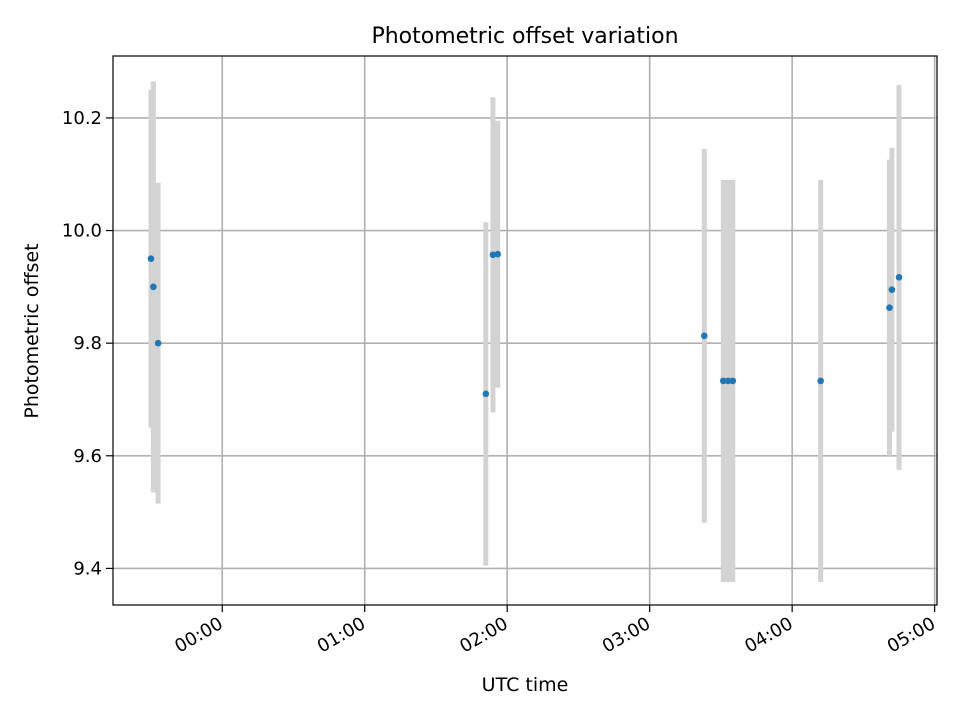 This screenshot has height=720, width=960. Describe the element at coordinates (483, 635) in the screenshot. I see `x-tick-label: 02:00` at that location.